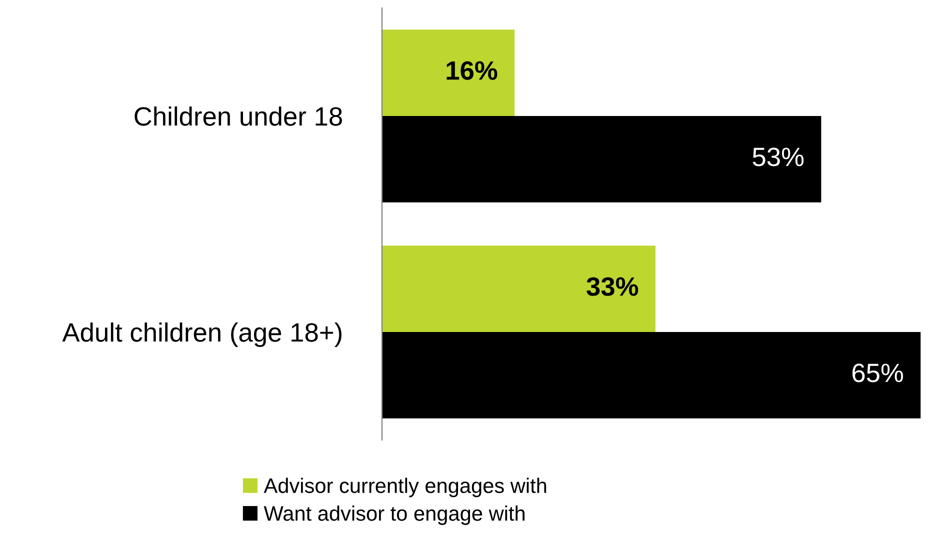  I want to click on legend-label: Advisor currently engages with, so click(405, 488).